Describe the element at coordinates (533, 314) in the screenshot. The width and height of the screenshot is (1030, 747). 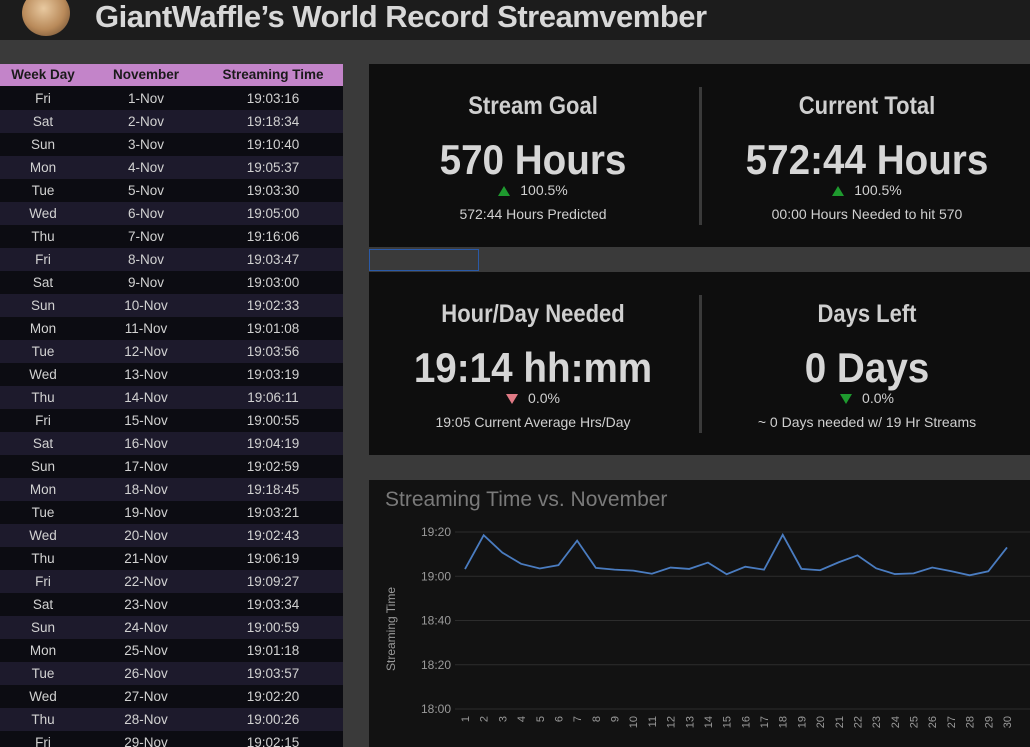
I see `card-title: Hour/Day Needed` at that location.